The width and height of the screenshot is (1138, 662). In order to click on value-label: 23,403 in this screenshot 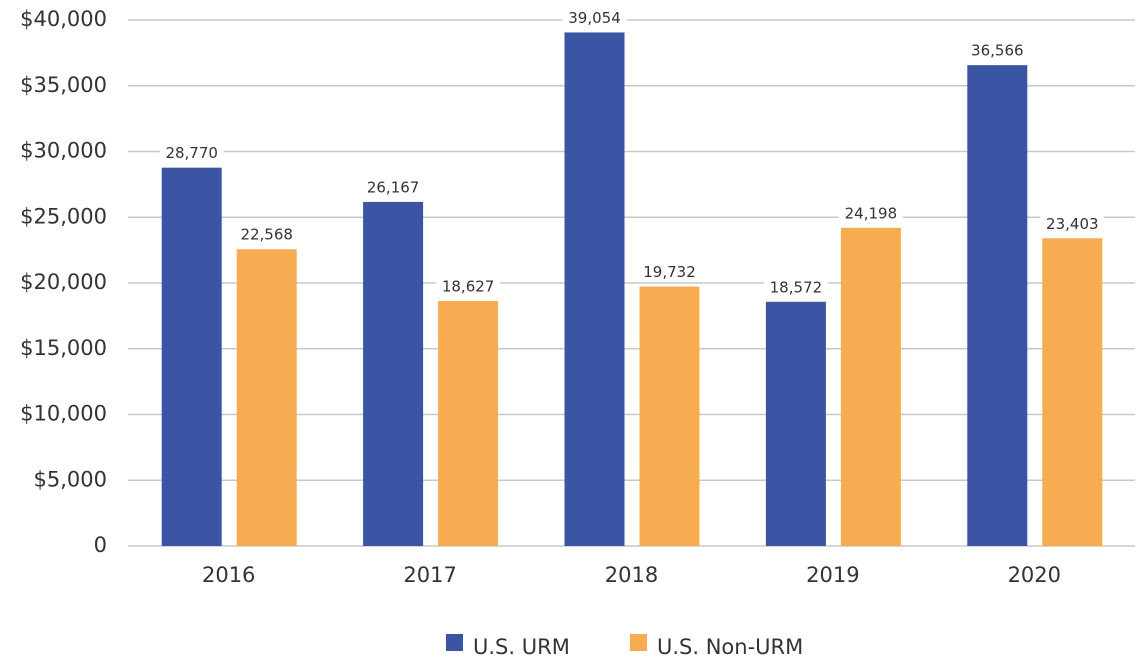, I will do `click(1072, 224)`.